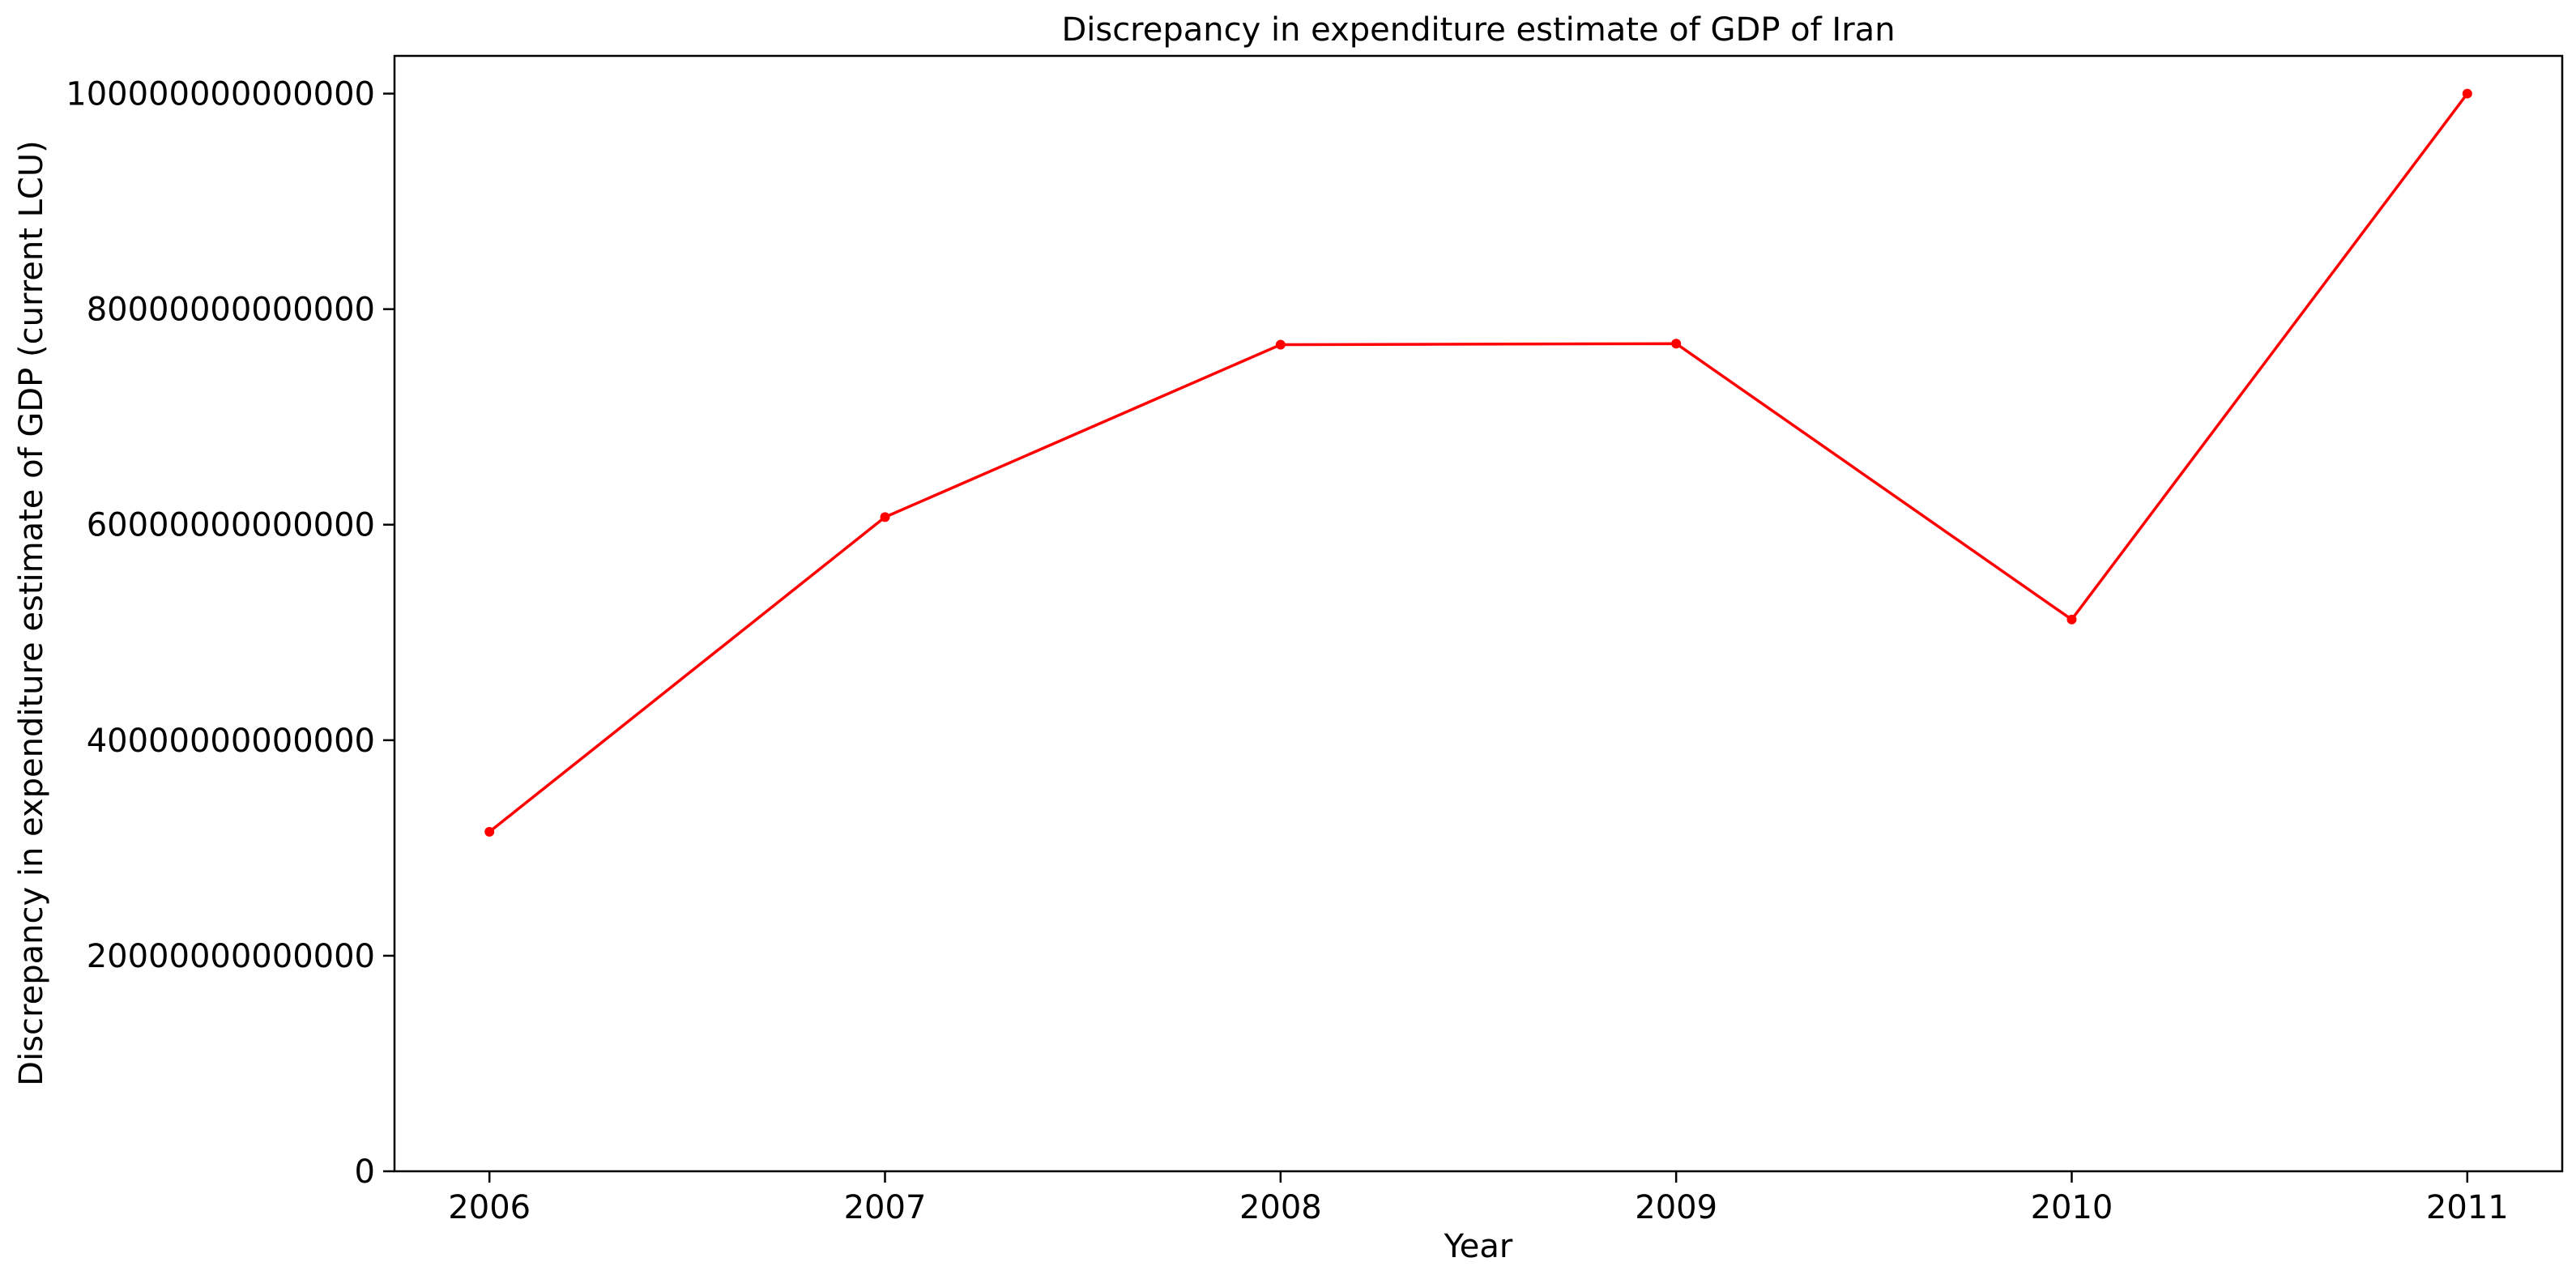 Image resolution: width=2576 pixels, height=1279 pixels. I want to click on x-tick-label: 2008, so click(1281, 1207).